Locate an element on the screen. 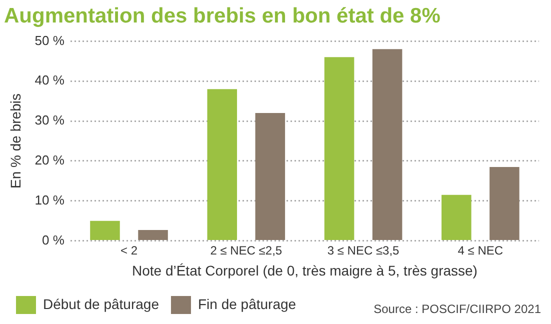  y-tick-label: 40 % is located at coordinates (49, 80).